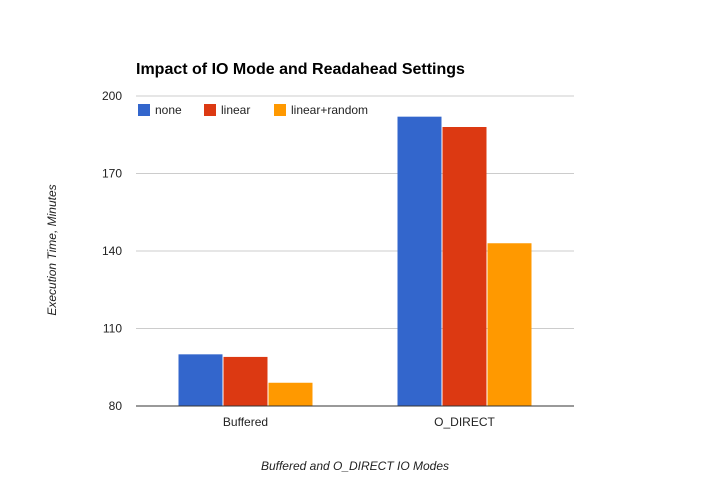 The image size is (709, 503). I want to click on y-tick-label: 170, so click(112, 174).